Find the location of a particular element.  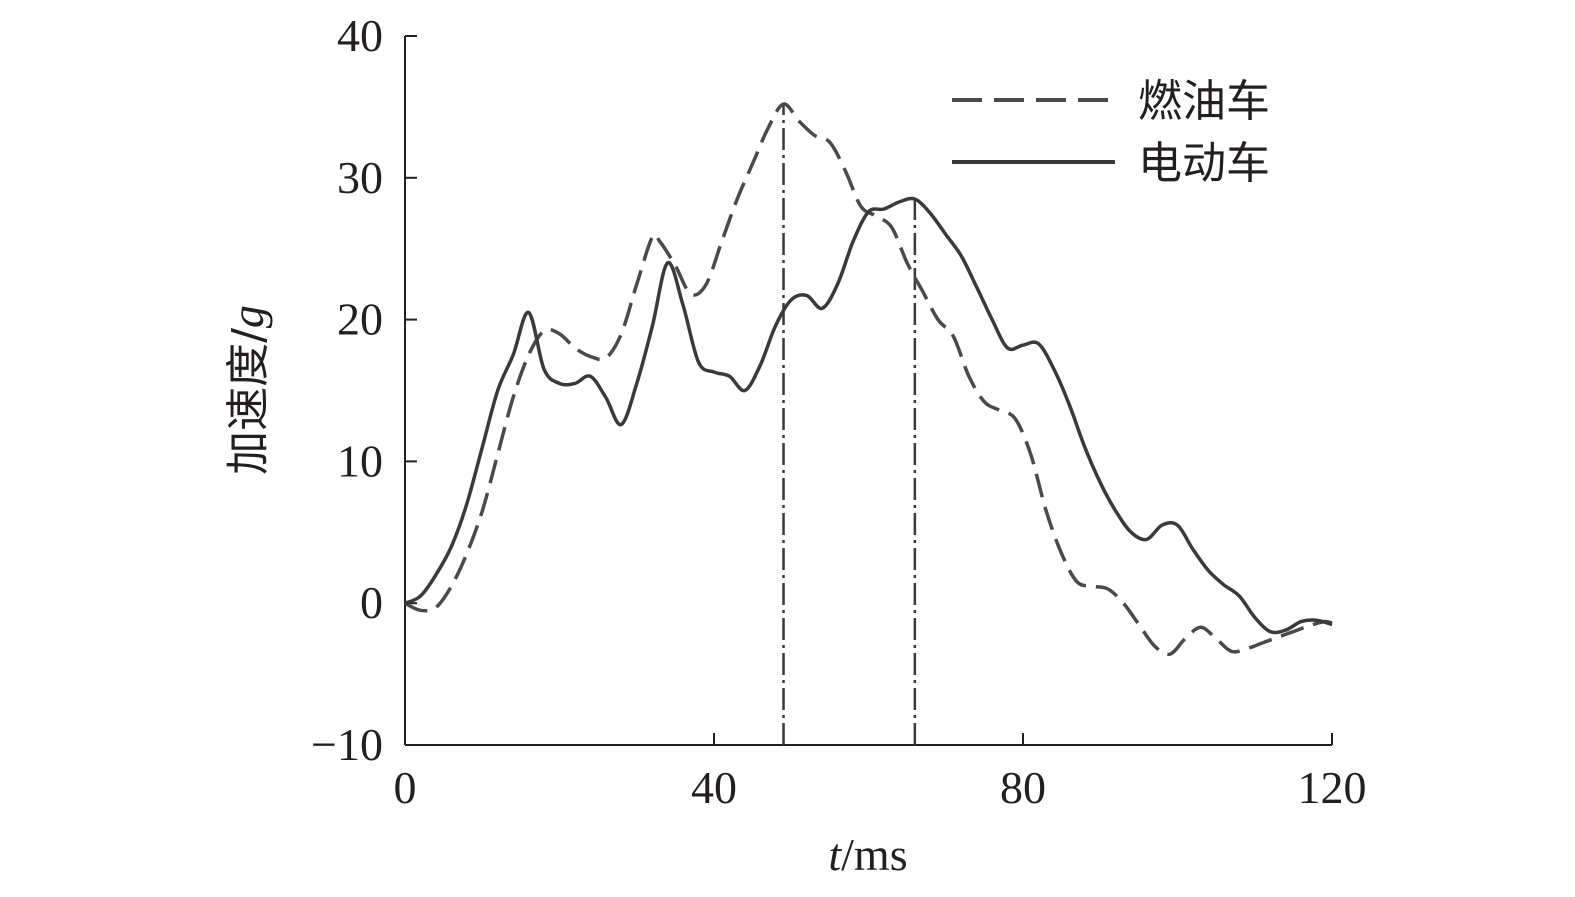

y-tick-label: 10 is located at coordinates (360, 460).